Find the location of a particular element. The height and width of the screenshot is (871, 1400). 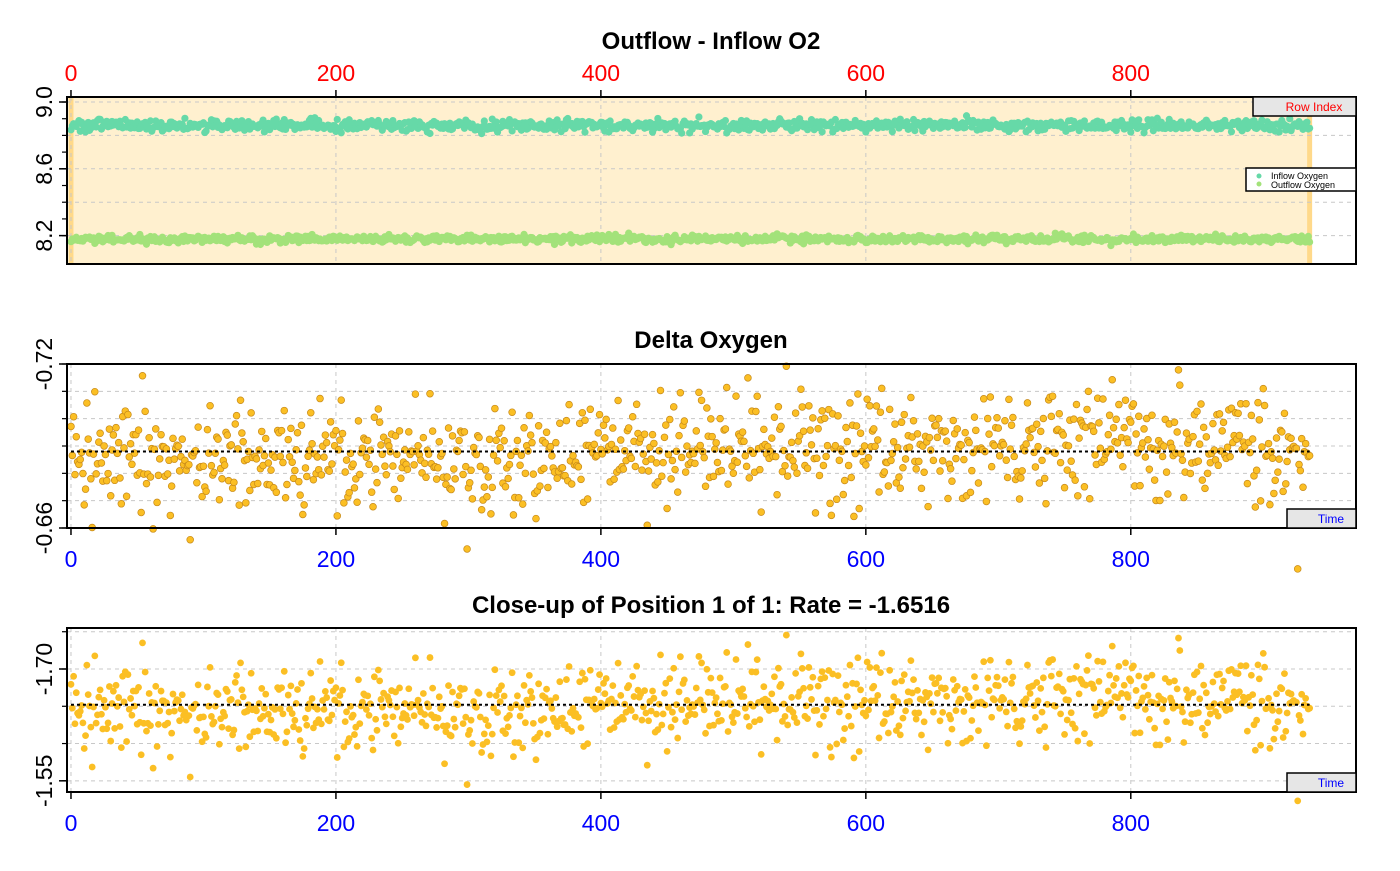

panel1-points is located at coordinates (690, 181).